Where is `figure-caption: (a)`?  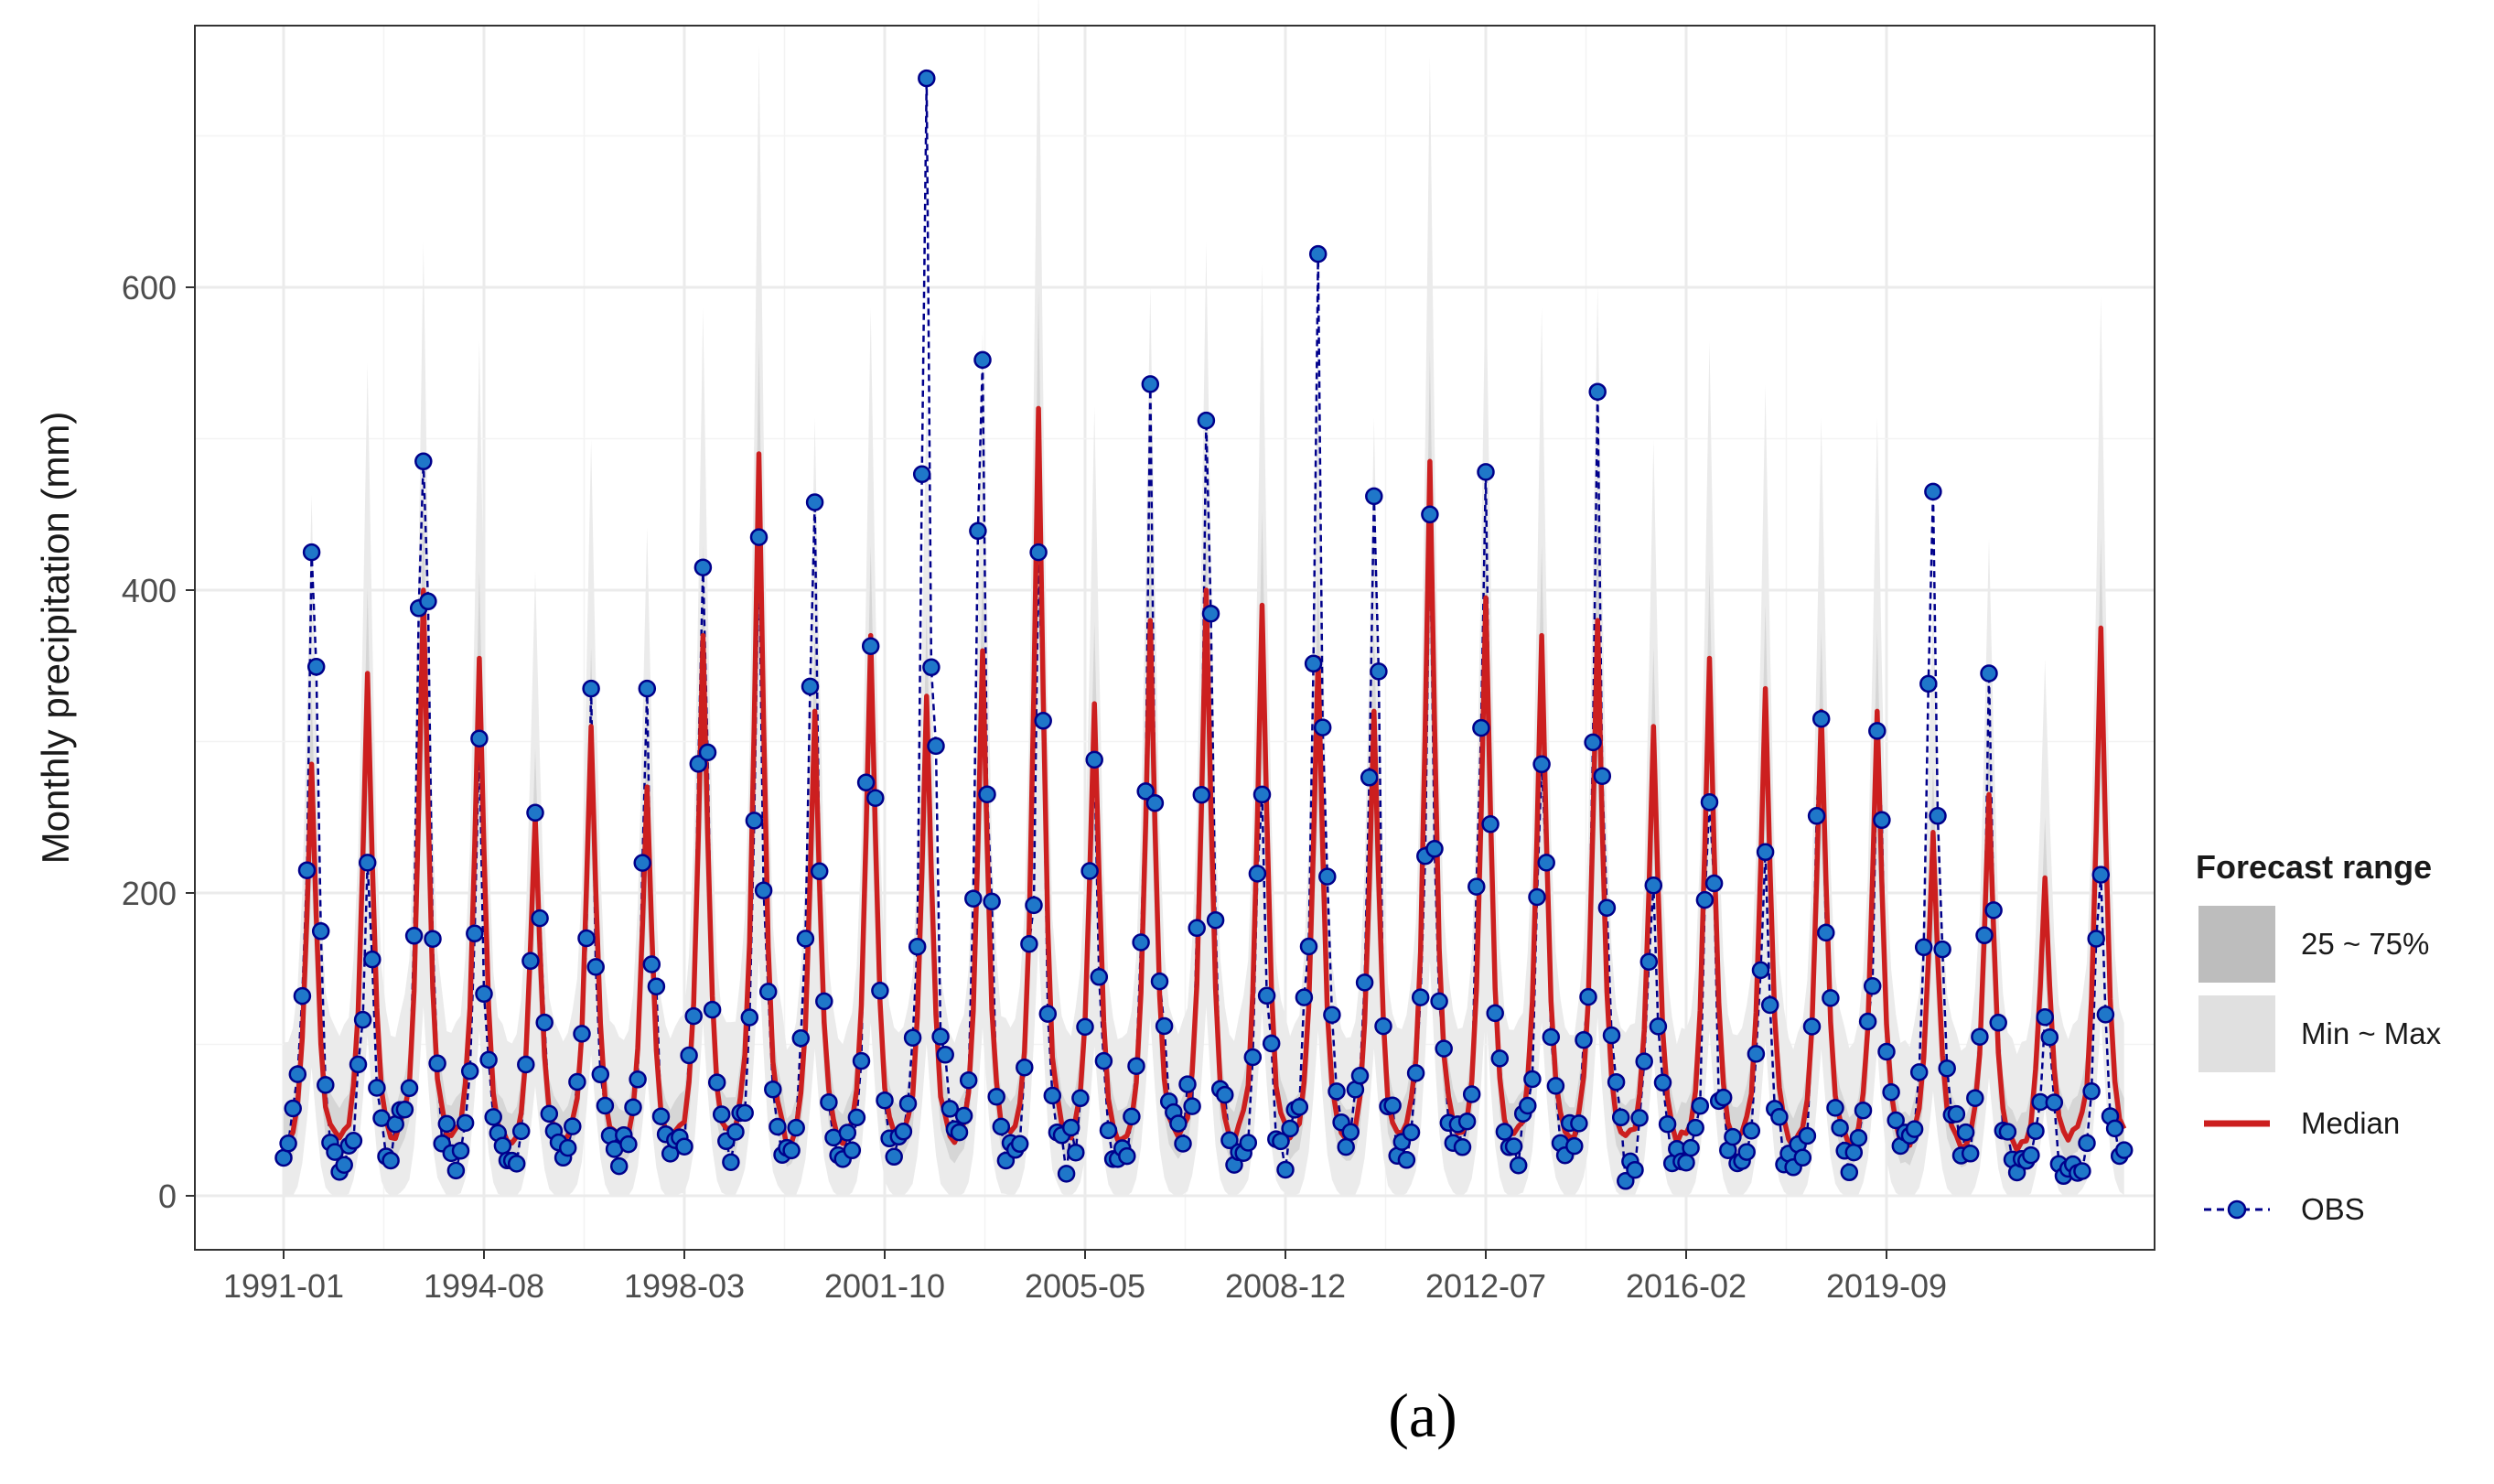 figure-caption: (a) is located at coordinates (1422, 1415).